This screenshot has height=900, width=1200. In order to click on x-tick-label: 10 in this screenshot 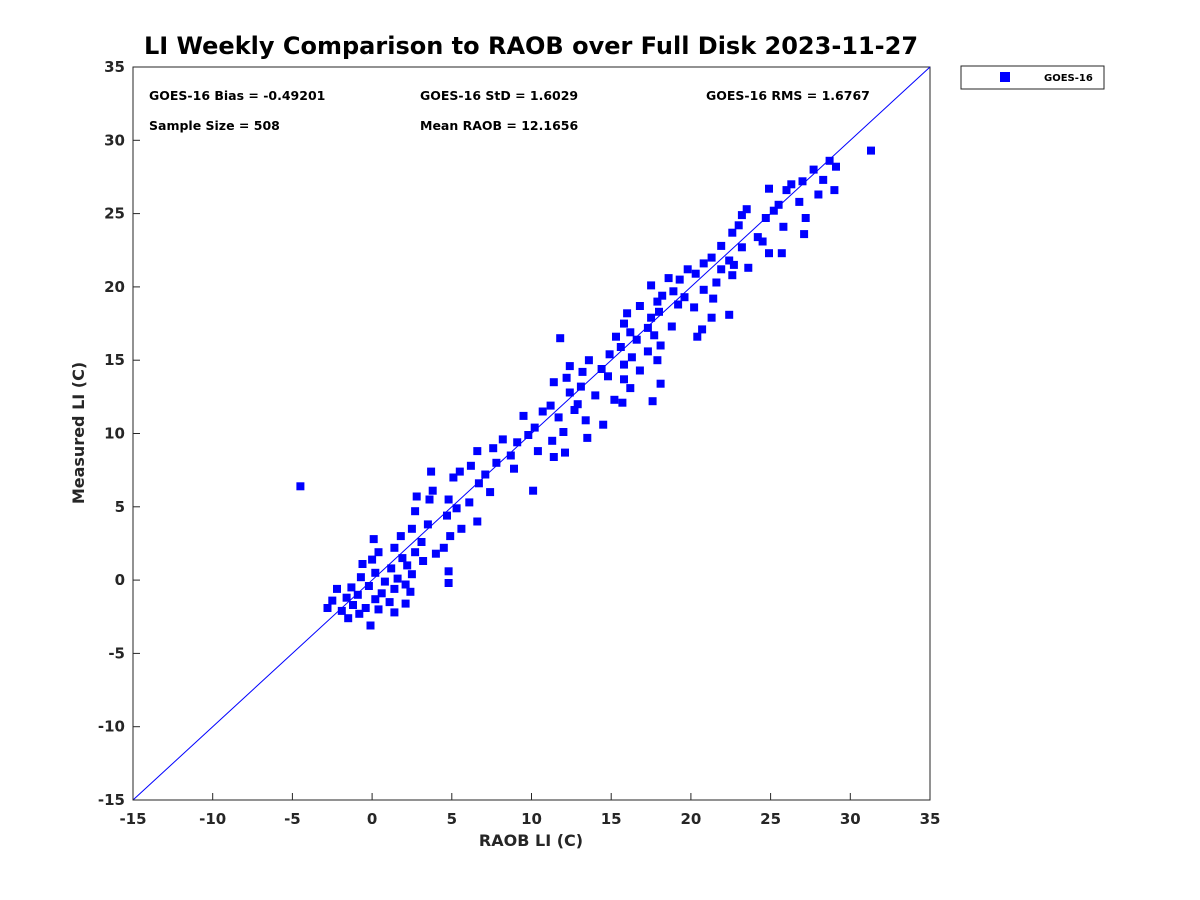, I will do `click(531, 819)`.